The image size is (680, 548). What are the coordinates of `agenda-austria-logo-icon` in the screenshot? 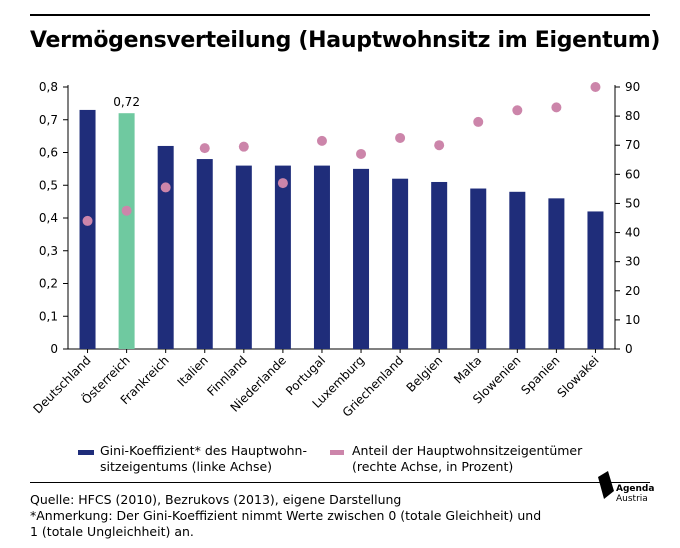 It's located at (606, 485).